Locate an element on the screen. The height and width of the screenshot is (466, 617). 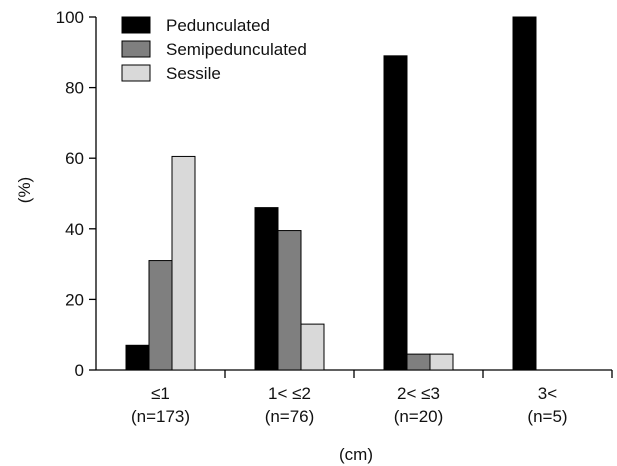
x-tick-label: 2< ≤3 is located at coordinates (418, 393).